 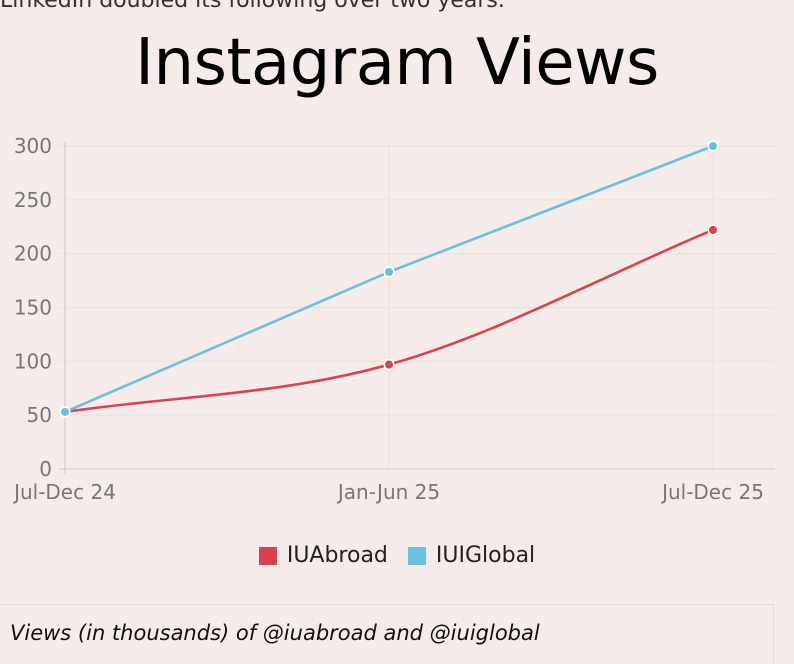 What do you see at coordinates (337, 555) in the screenshot?
I see `legend-label-iuabroad: IUAbroad` at bounding box center [337, 555].